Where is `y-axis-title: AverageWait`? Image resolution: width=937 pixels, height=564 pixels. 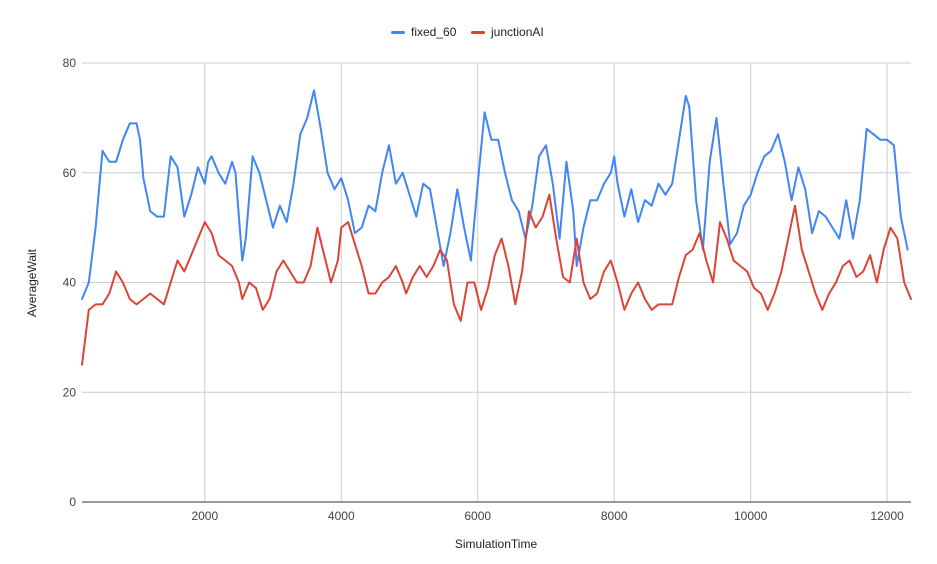 y-axis-title: AverageWait is located at coordinates (32, 282).